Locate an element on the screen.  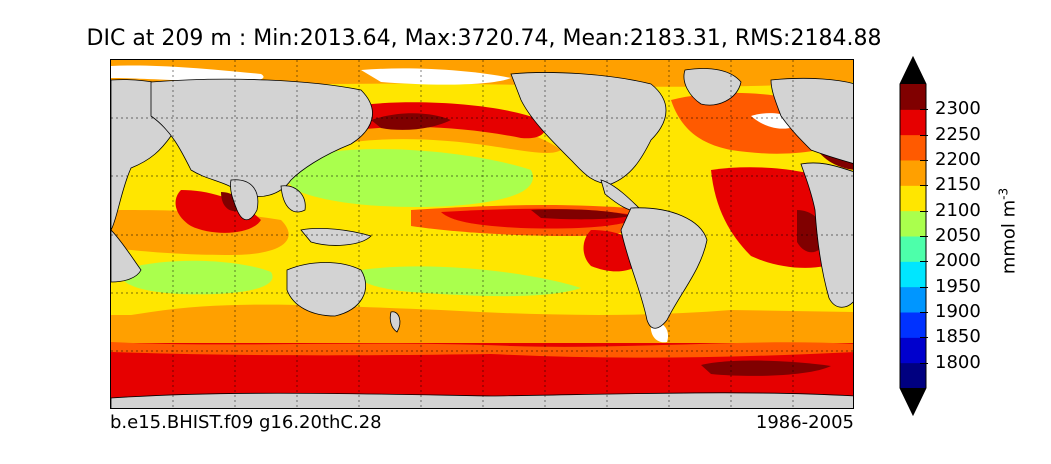
colorbar-segments is located at coordinates (913, 223).